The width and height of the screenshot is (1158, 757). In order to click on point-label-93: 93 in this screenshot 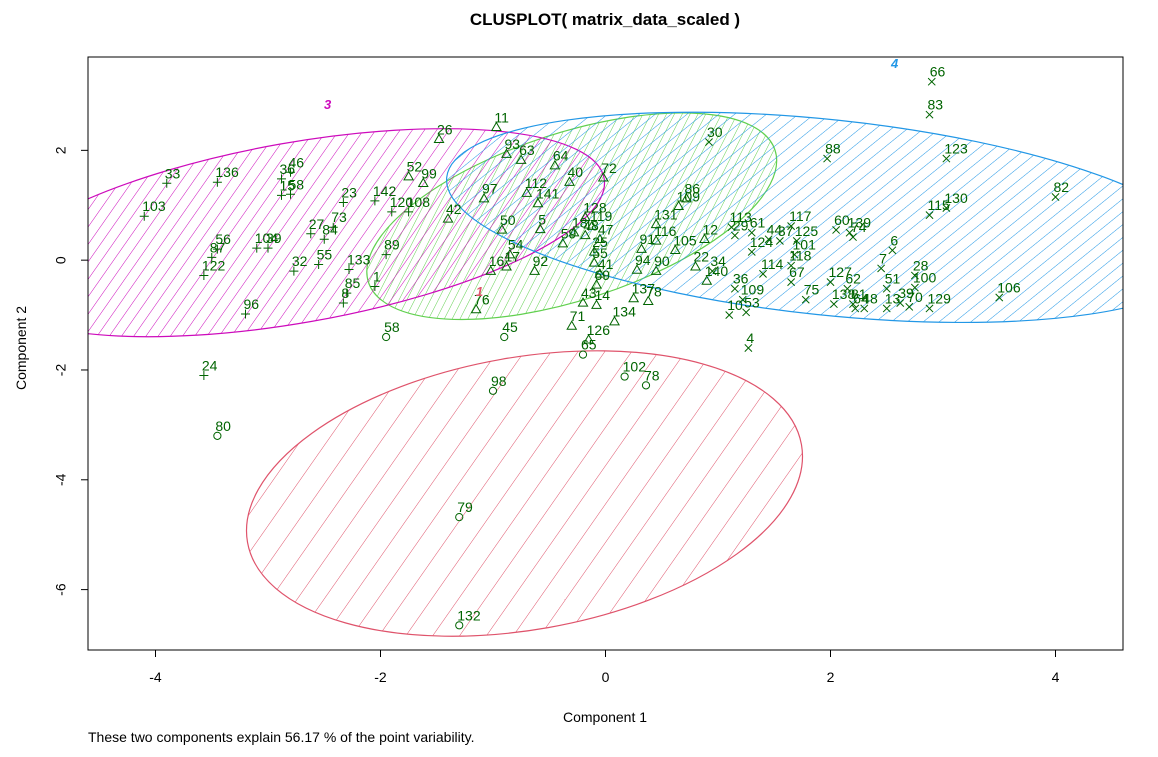, I will do `click(513, 144)`.